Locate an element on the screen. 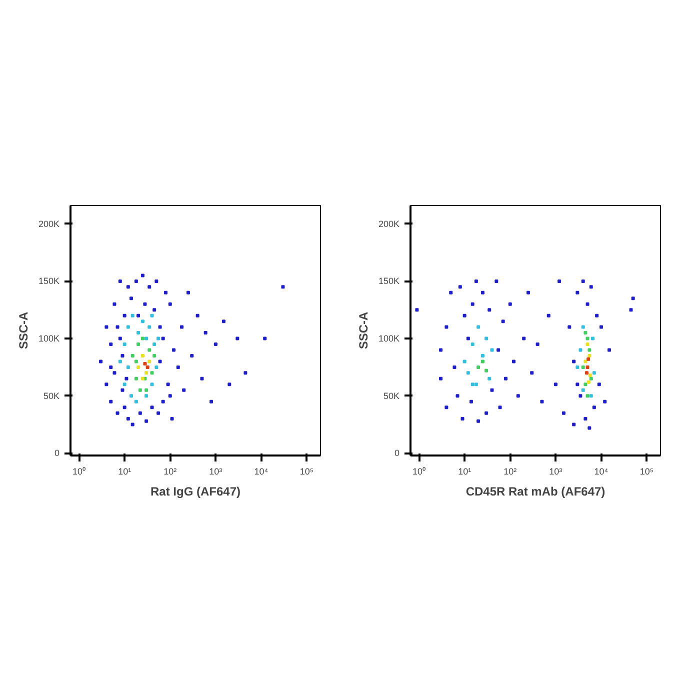 The image size is (700, 700). x-axis-title: CD45R Rat mAb (AF647) is located at coordinates (536, 491).